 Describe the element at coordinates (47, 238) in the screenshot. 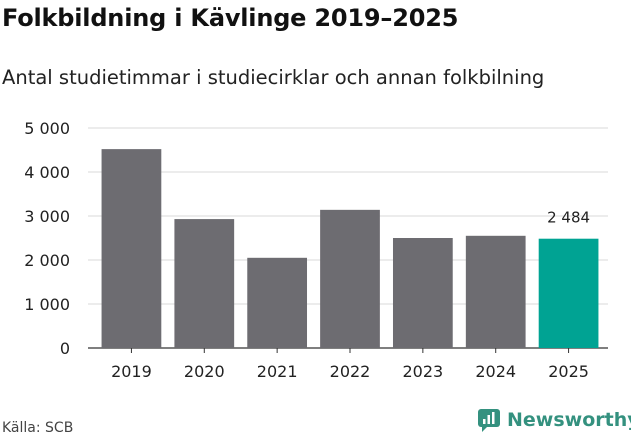

I see `y-axis-ticks: 0 1 000 2 000 3 000 4 000 5 000` at that location.